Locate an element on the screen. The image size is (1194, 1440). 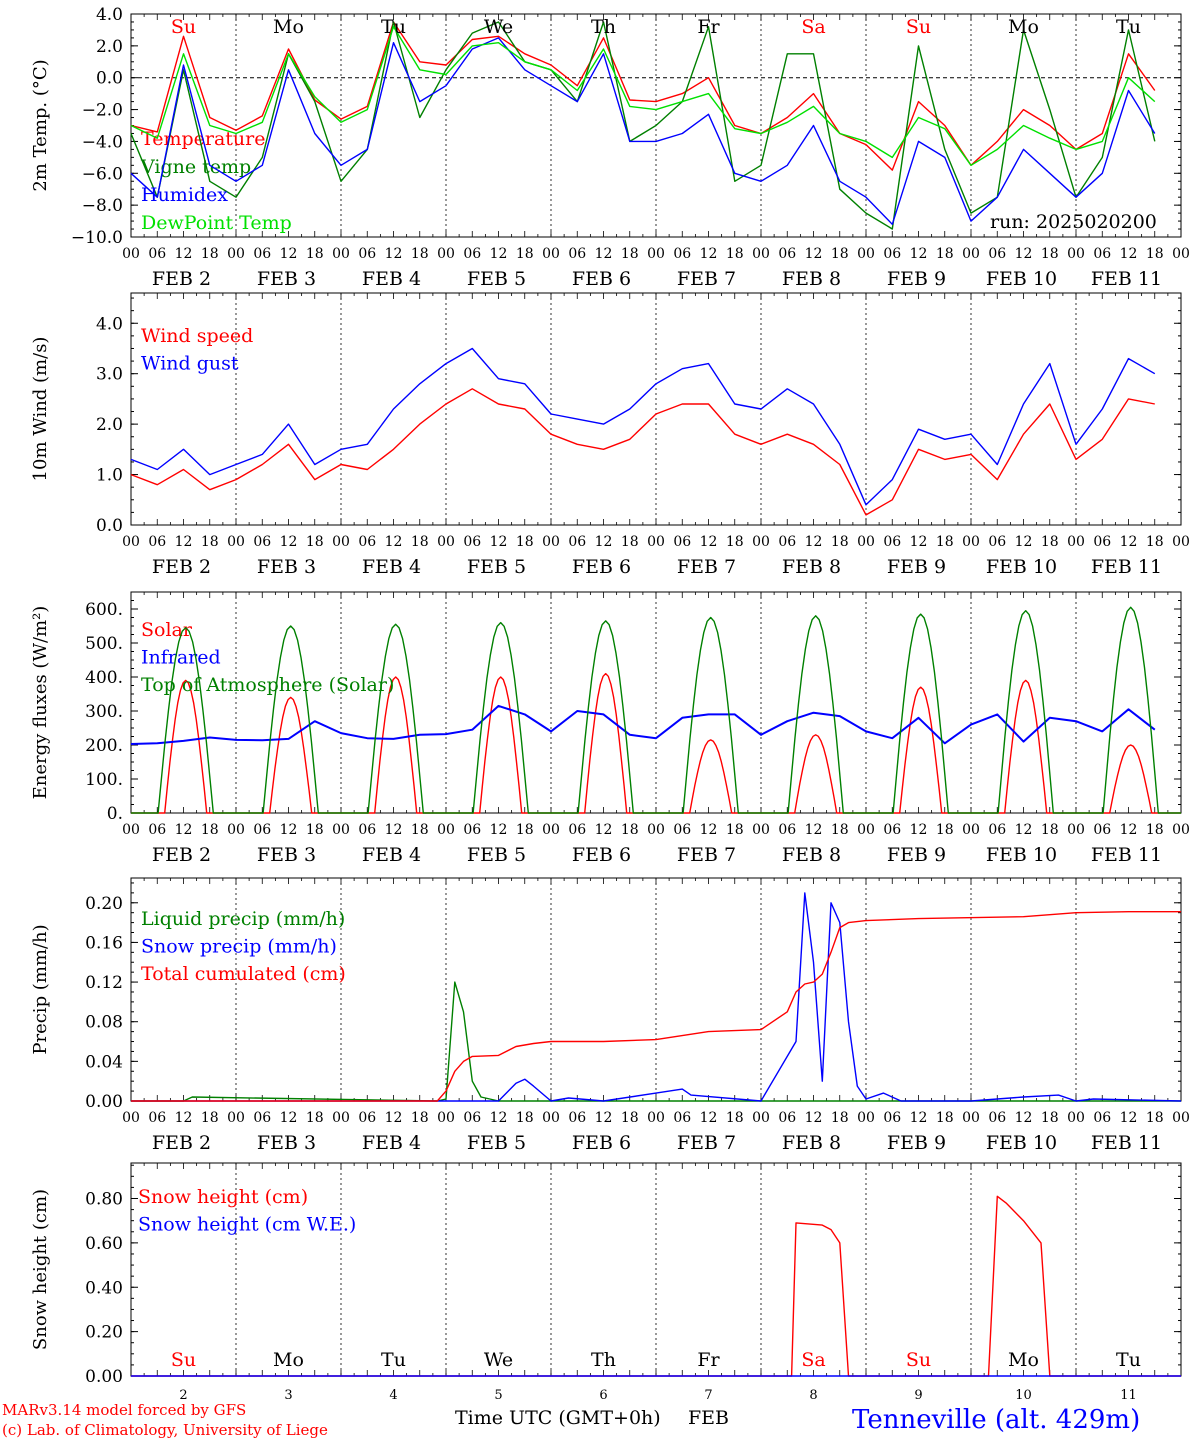
y-tick-label: 0.20 is located at coordinates (104, 1333).